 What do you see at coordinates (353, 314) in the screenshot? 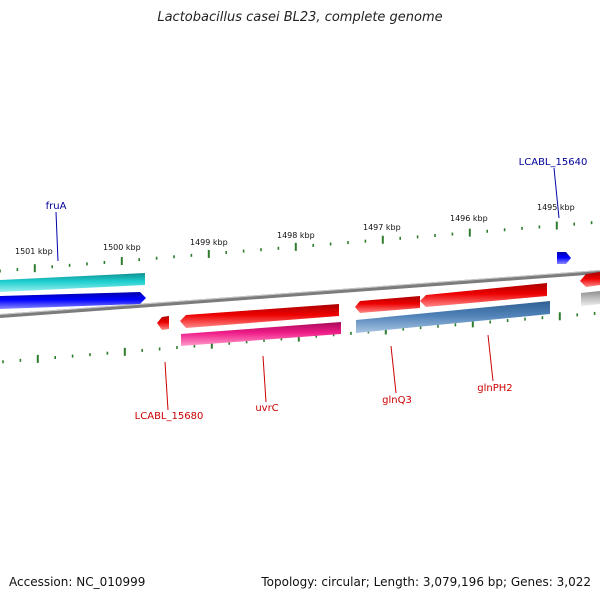
I see `reverse-strand` at bounding box center [353, 314].